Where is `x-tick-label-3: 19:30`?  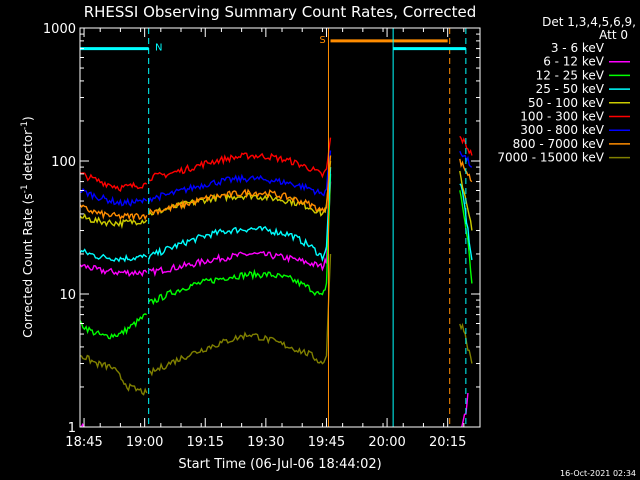
x-tick-label-3: 19:30 is located at coordinates (265, 442).